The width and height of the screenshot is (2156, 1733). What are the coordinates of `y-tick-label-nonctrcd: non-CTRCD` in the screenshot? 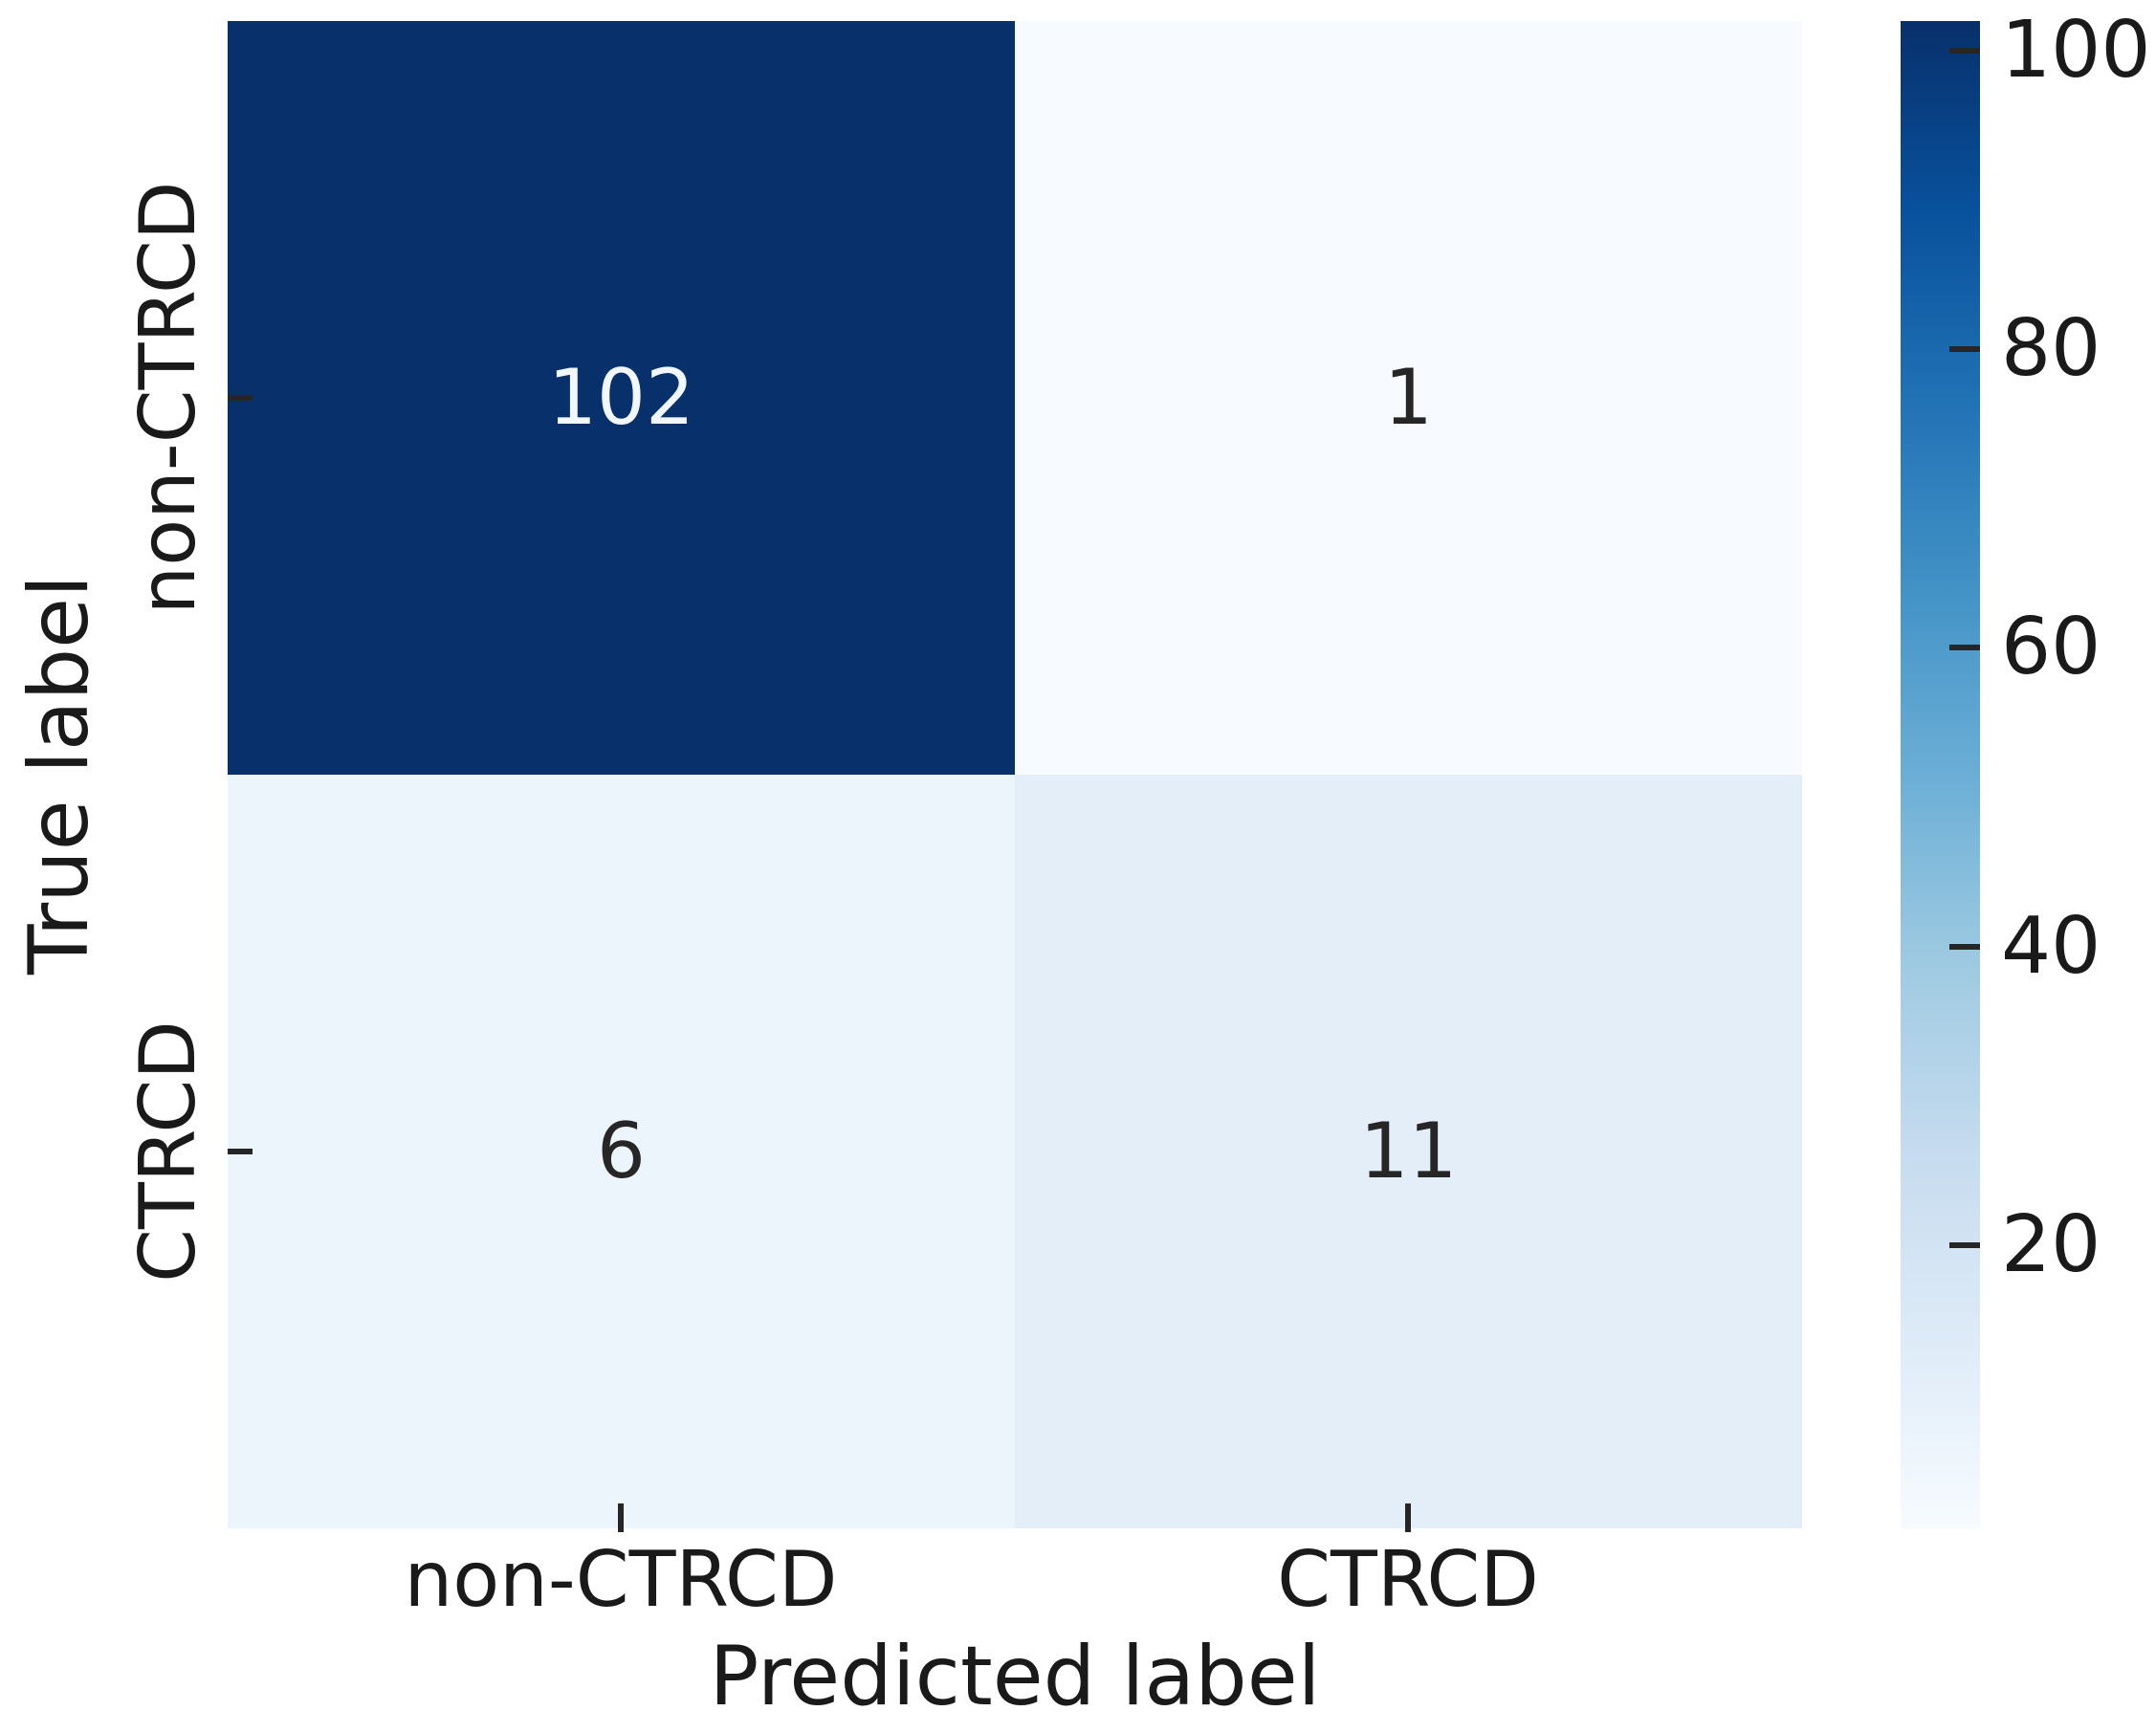 It's located at (167, 398).